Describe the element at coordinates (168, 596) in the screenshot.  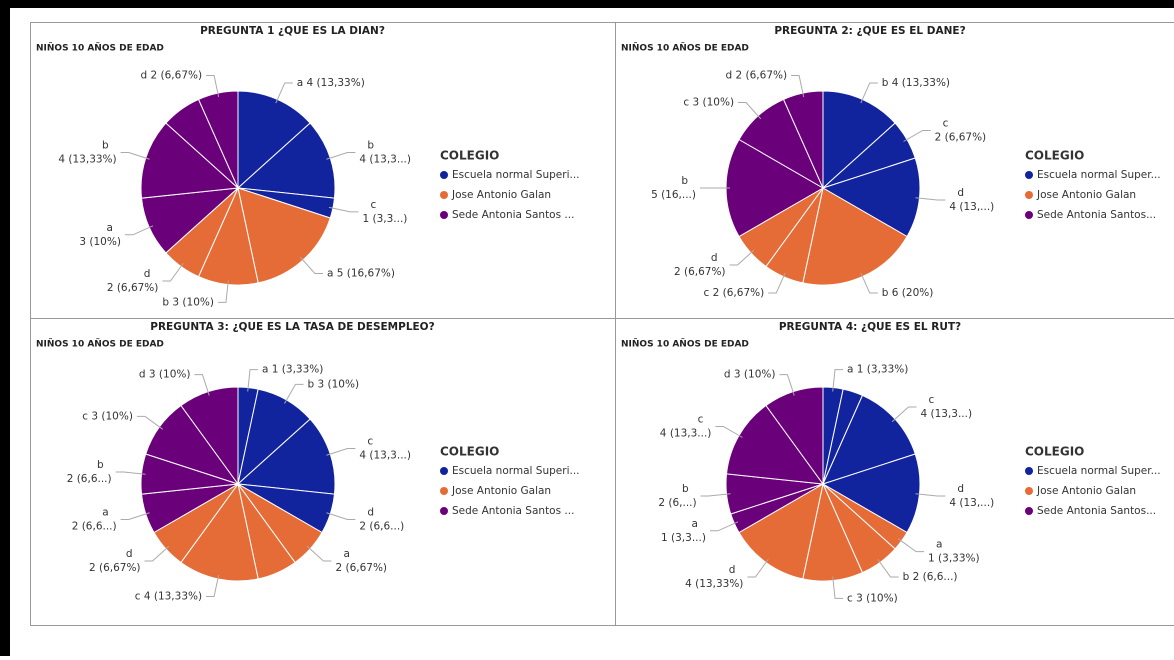
I see `slice-label: c 4 (13,33%)` at that location.